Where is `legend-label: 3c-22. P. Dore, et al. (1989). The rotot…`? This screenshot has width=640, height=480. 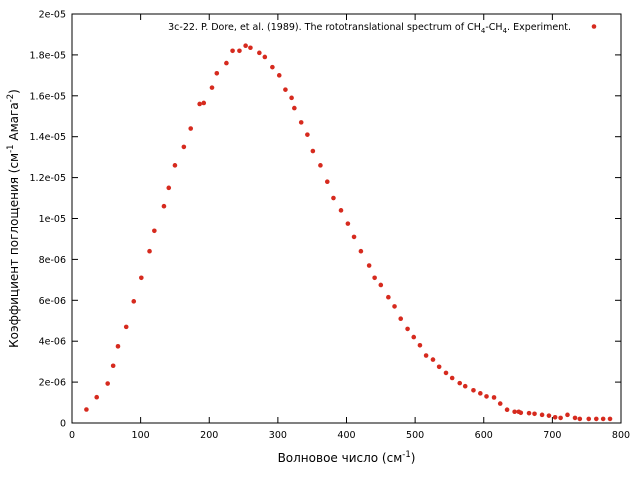 legend-label: 3c-22. P. Dore, et al. (1989). The rotot… is located at coordinates (369, 28).